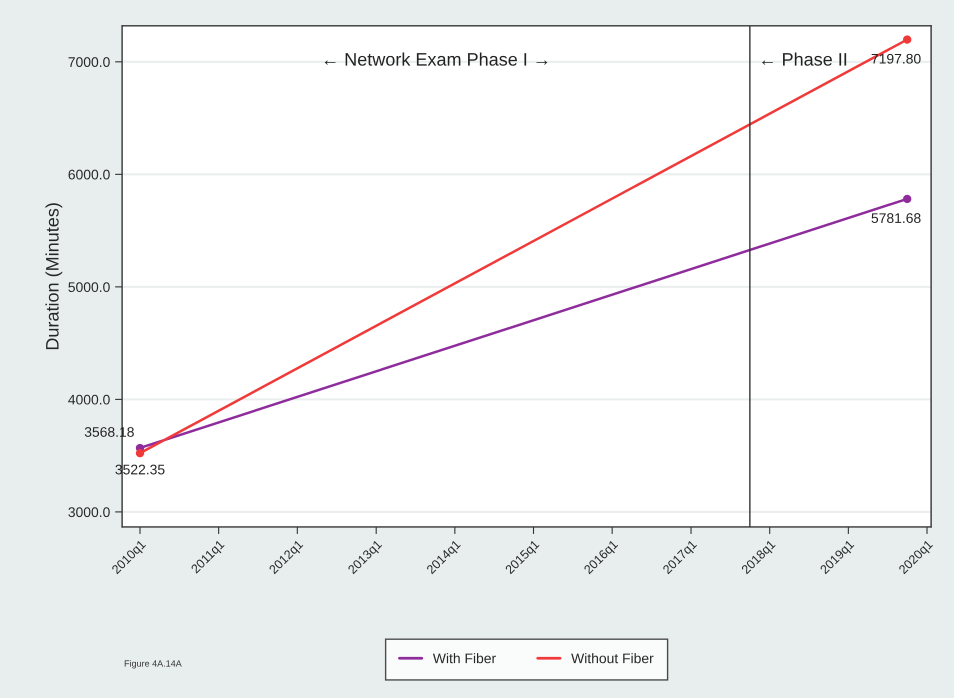 The height and width of the screenshot is (698, 954). I want to click on y-tick-label: 6000.0, so click(89, 175).